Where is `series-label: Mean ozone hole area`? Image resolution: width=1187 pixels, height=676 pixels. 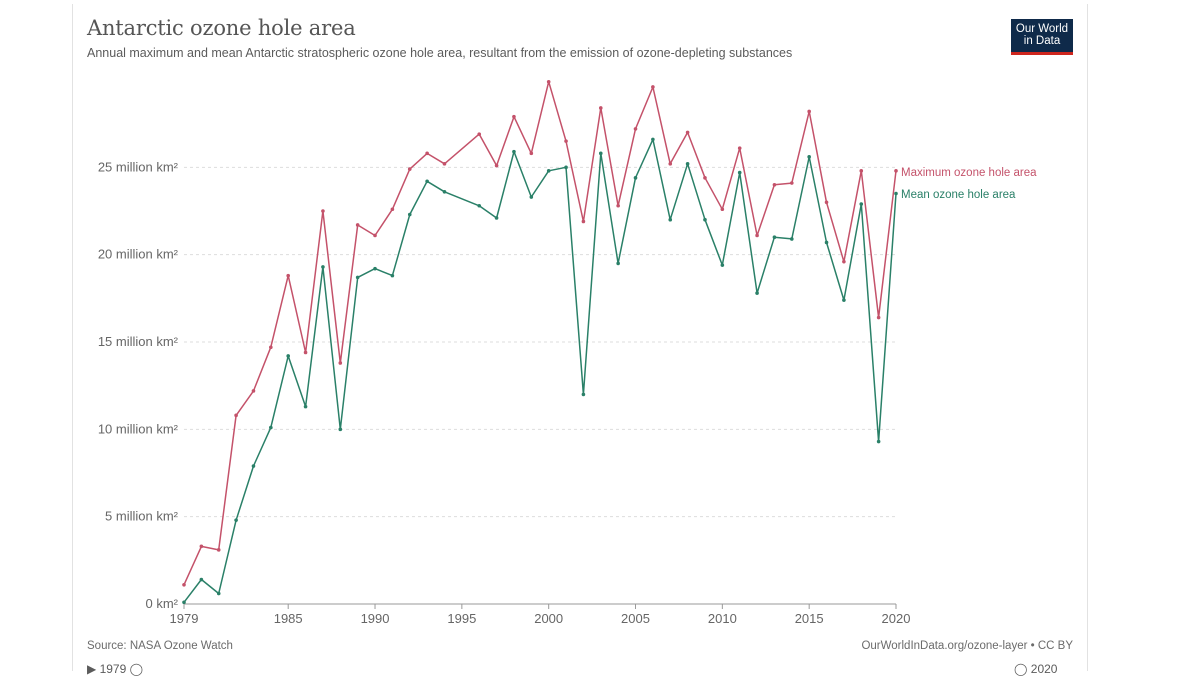
series-label: Mean ozone hole area is located at coordinates (958, 195).